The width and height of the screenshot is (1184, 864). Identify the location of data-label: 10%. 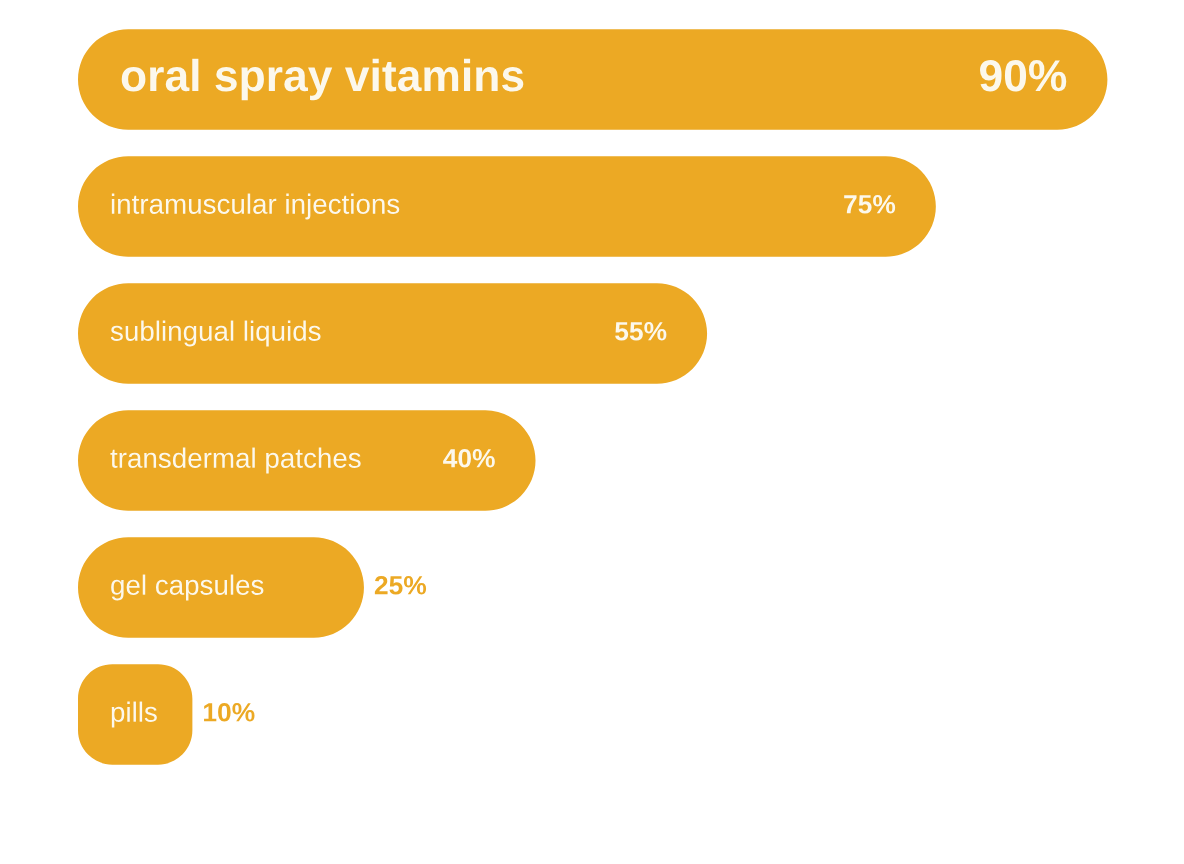
(229, 712).